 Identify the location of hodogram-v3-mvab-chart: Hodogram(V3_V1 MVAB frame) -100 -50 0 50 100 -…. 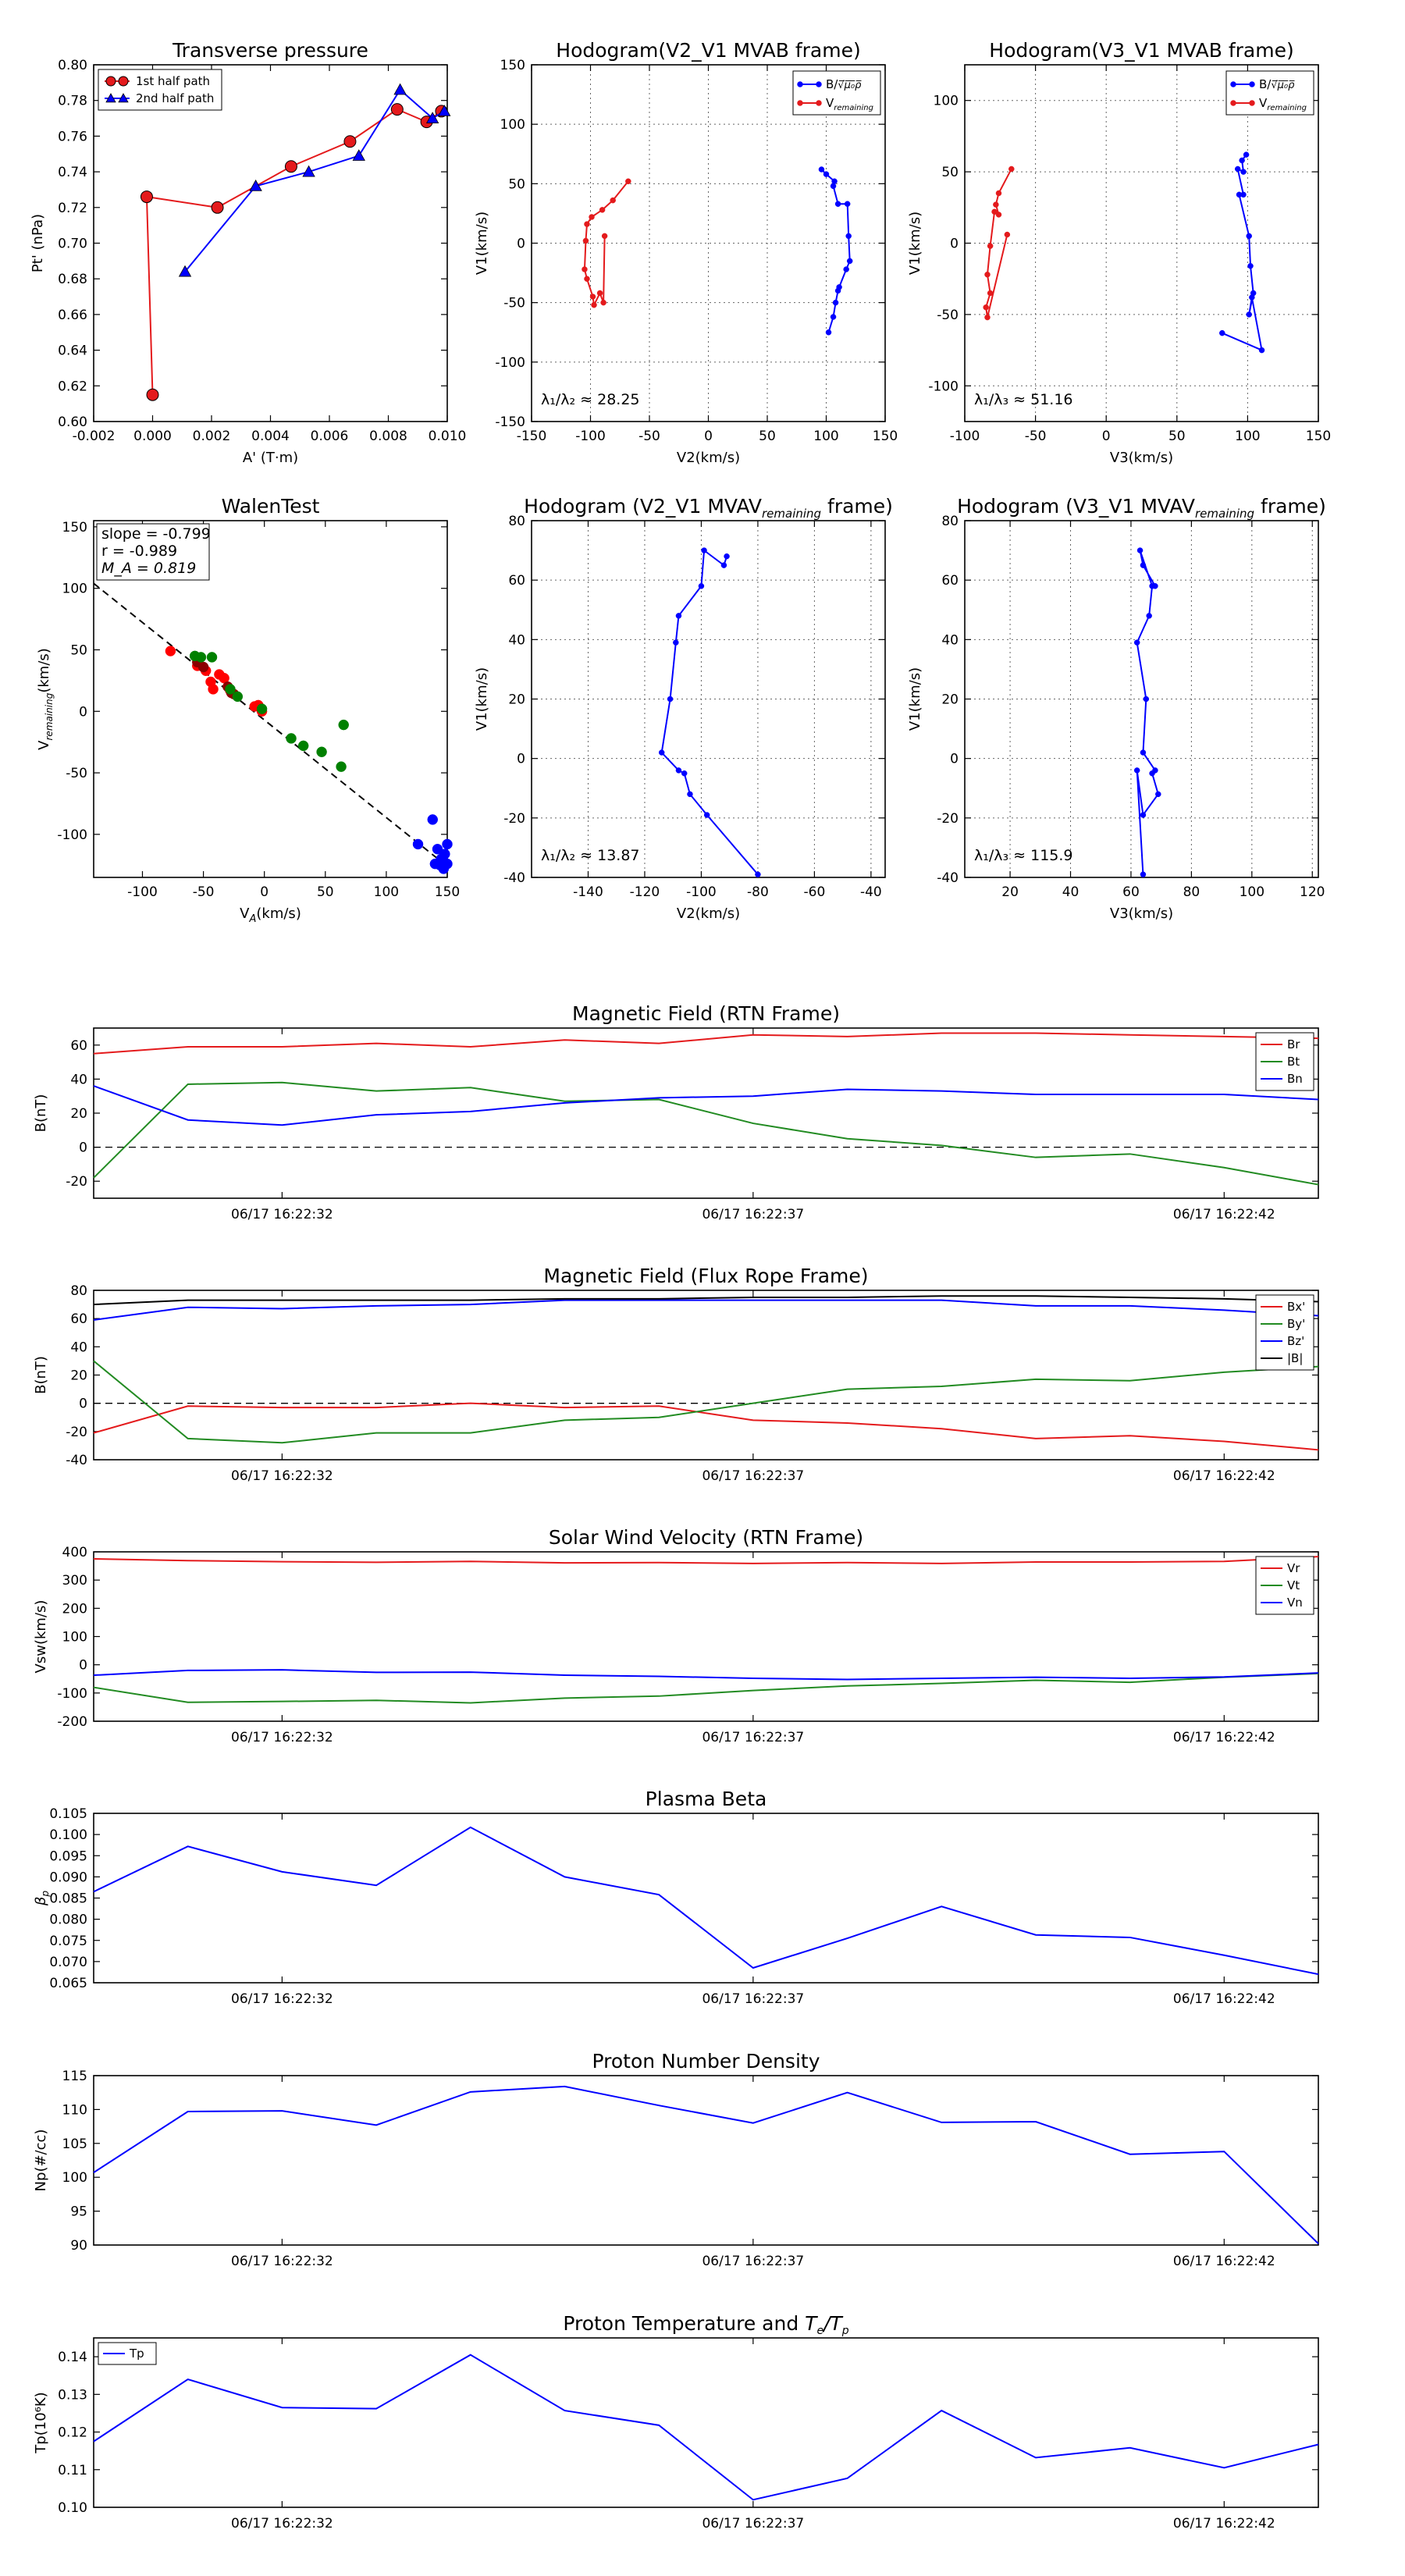
(1119, 252).